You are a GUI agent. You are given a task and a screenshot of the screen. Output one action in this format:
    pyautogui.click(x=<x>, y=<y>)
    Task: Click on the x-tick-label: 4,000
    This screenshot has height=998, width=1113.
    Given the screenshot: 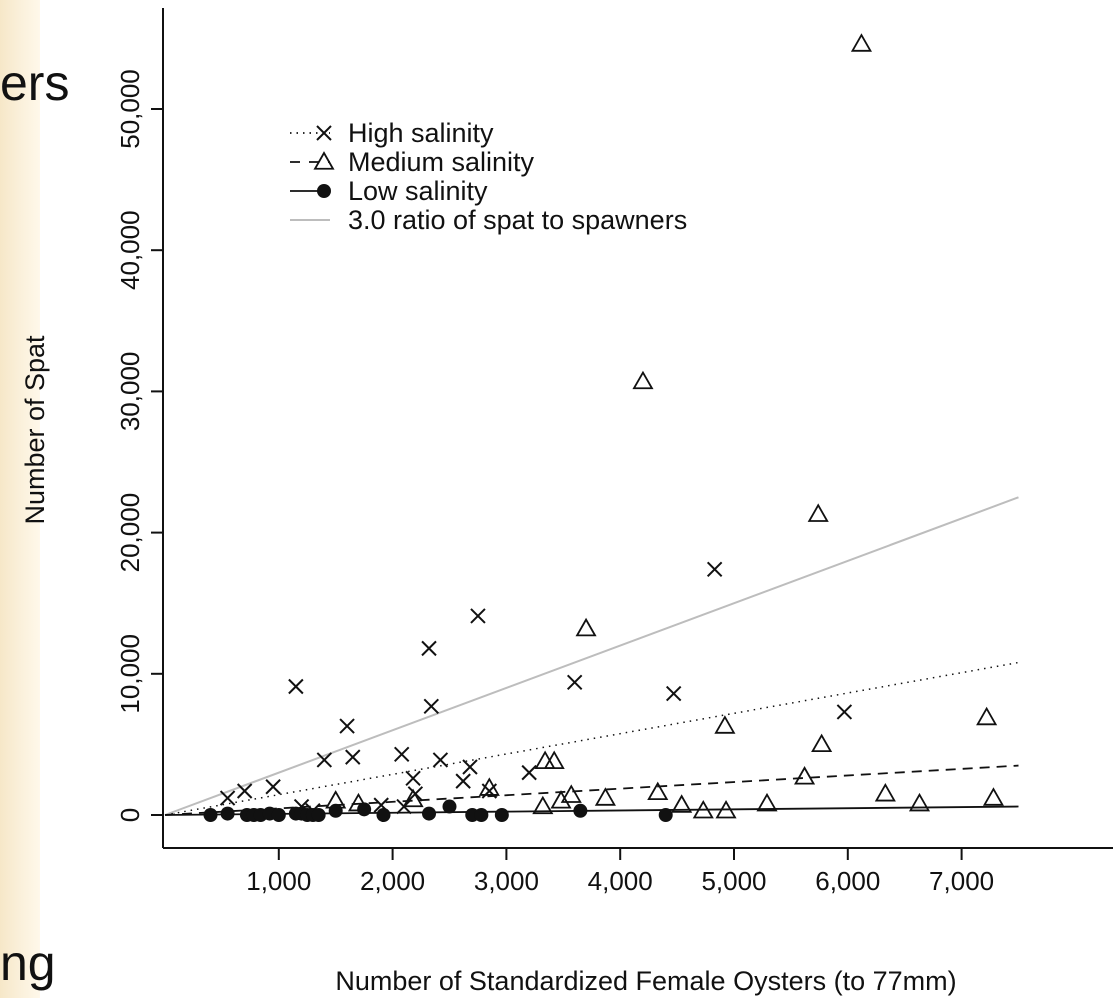 What is the action you would take?
    pyautogui.click(x=620, y=881)
    